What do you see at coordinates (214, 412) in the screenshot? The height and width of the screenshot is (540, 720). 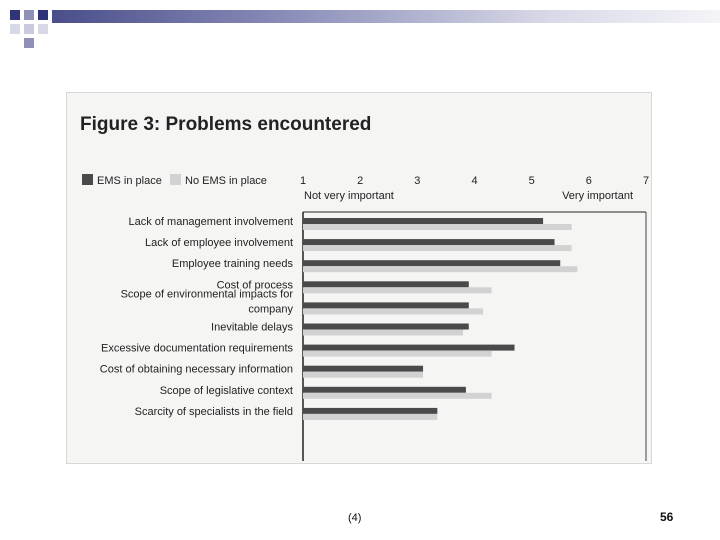 I see `category-label: Scarcity of specialists in the field` at bounding box center [214, 412].